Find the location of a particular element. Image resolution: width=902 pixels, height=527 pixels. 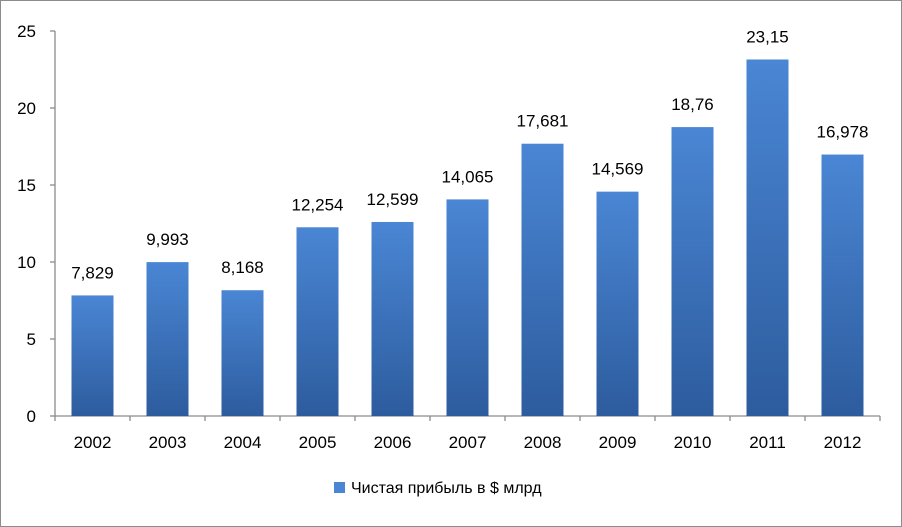

legend: Чистая прибыль в $ млрд is located at coordinates (438, 488).